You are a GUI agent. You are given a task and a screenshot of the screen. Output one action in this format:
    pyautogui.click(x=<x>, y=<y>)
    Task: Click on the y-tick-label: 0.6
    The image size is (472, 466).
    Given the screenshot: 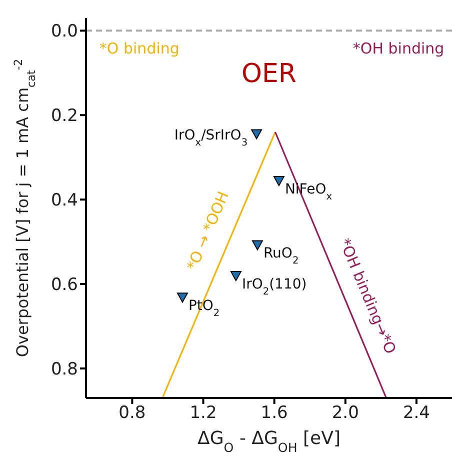 What is the action you would take?
    pyautogui.click(x=64, y=285)
    